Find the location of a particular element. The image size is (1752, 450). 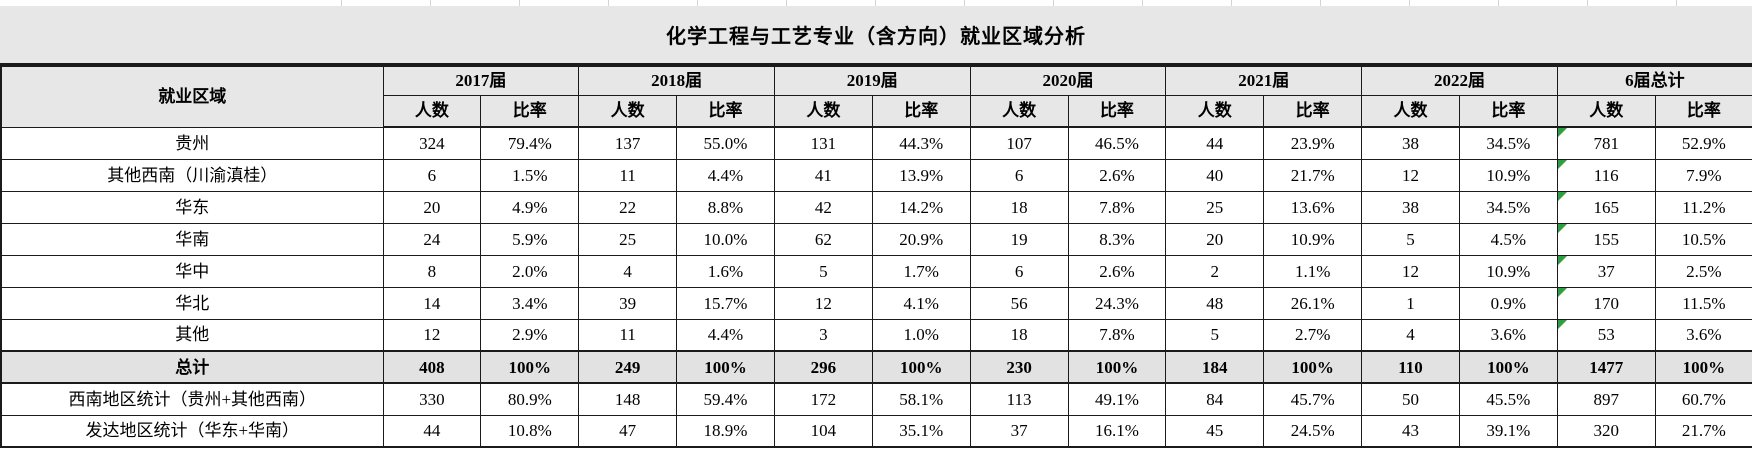

count-value-cell: 18 is located at coordinates (1019, 207).